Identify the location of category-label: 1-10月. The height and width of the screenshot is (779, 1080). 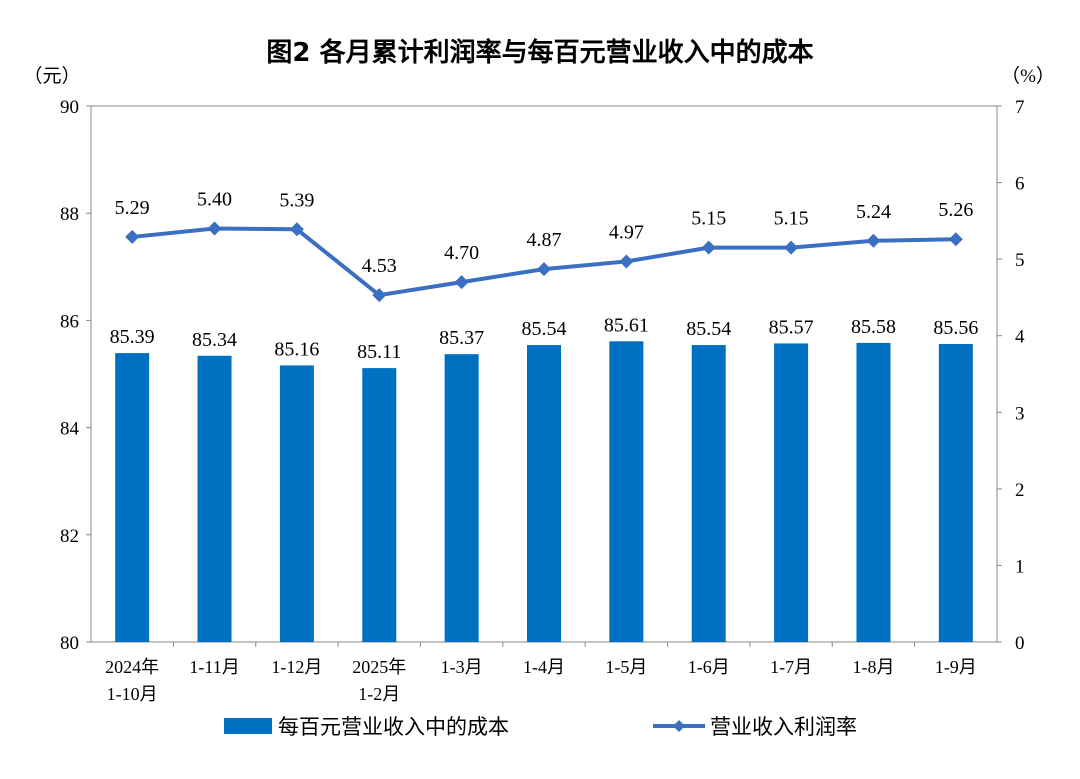
(132, 694).